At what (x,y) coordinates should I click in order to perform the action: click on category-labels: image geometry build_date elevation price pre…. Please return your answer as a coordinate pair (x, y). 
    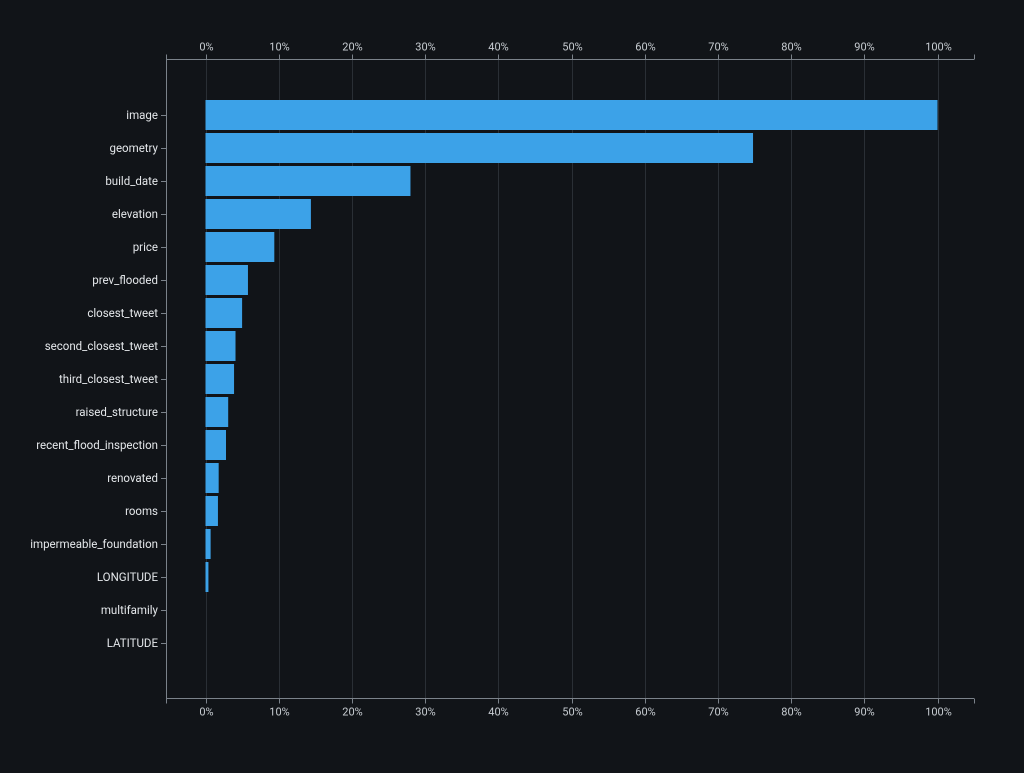
    Looking at the image, I should click on (98, 379).